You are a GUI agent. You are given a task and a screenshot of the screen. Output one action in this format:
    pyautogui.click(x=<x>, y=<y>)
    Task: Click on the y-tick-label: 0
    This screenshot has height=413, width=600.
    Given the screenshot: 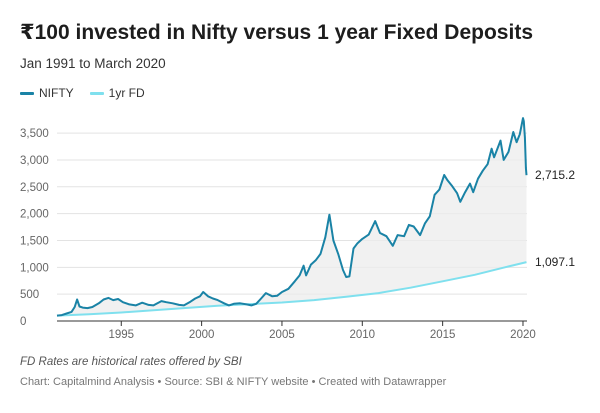 What is the action you would take?
    pyautogui.click(x=23, y=322)
    